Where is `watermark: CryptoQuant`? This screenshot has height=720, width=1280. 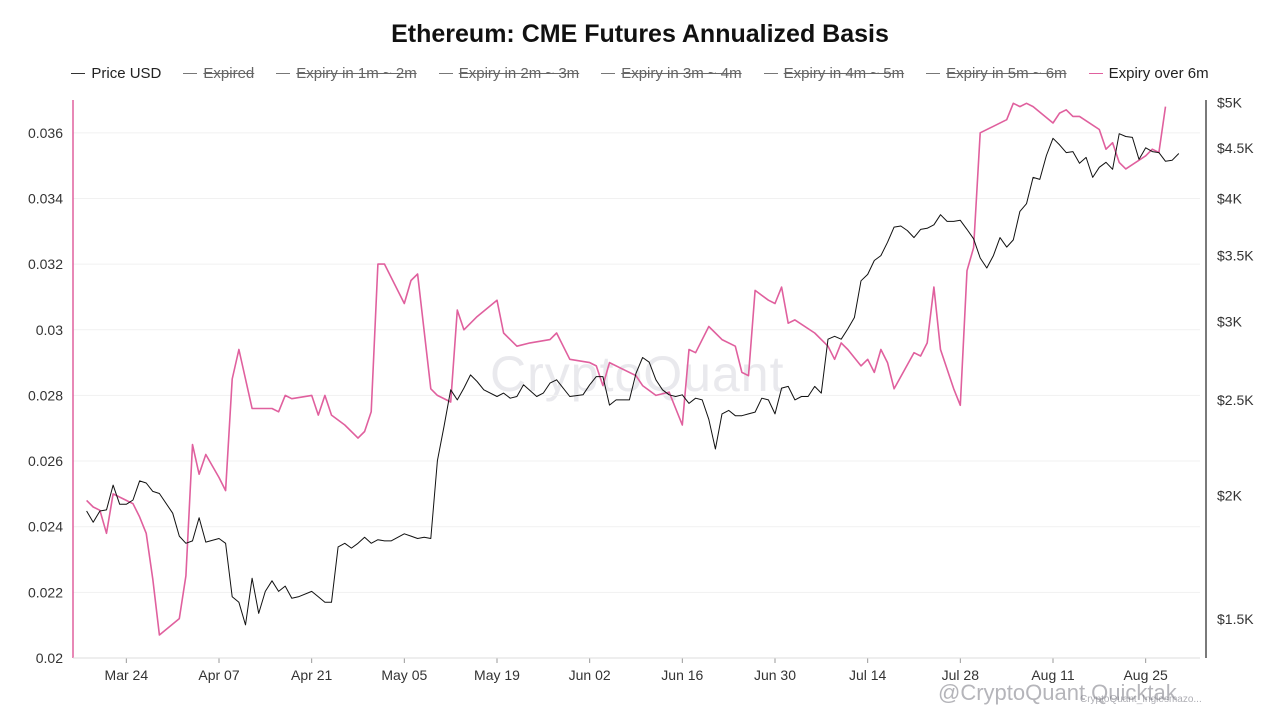 watermark: CryptoQuant is located at coordinates (637, 374).